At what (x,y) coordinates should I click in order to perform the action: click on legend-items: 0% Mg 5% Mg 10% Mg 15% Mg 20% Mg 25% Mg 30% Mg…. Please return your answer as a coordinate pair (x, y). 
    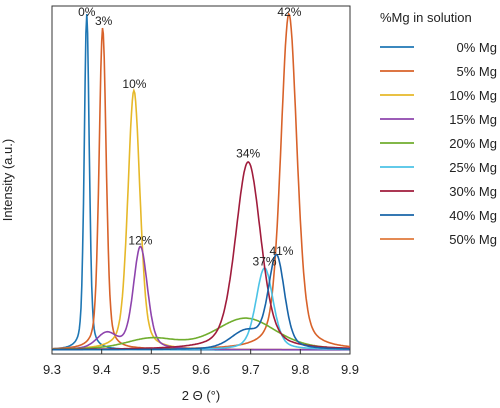
    Looking at the image, I should click on (438, 143).